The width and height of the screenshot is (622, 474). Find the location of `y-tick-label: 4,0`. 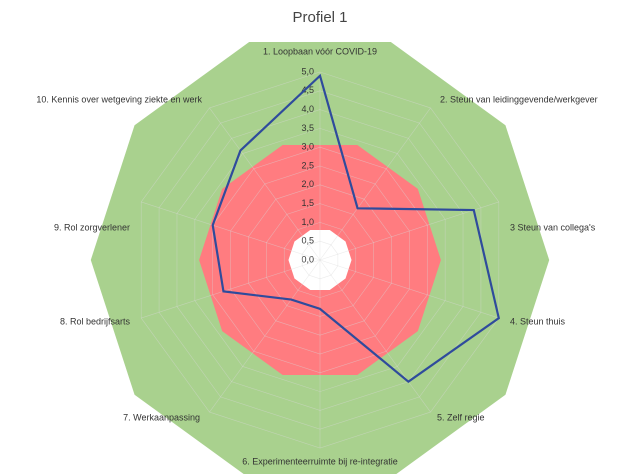

y-tick-label: 4,0 is located at coordinates (307, 109).